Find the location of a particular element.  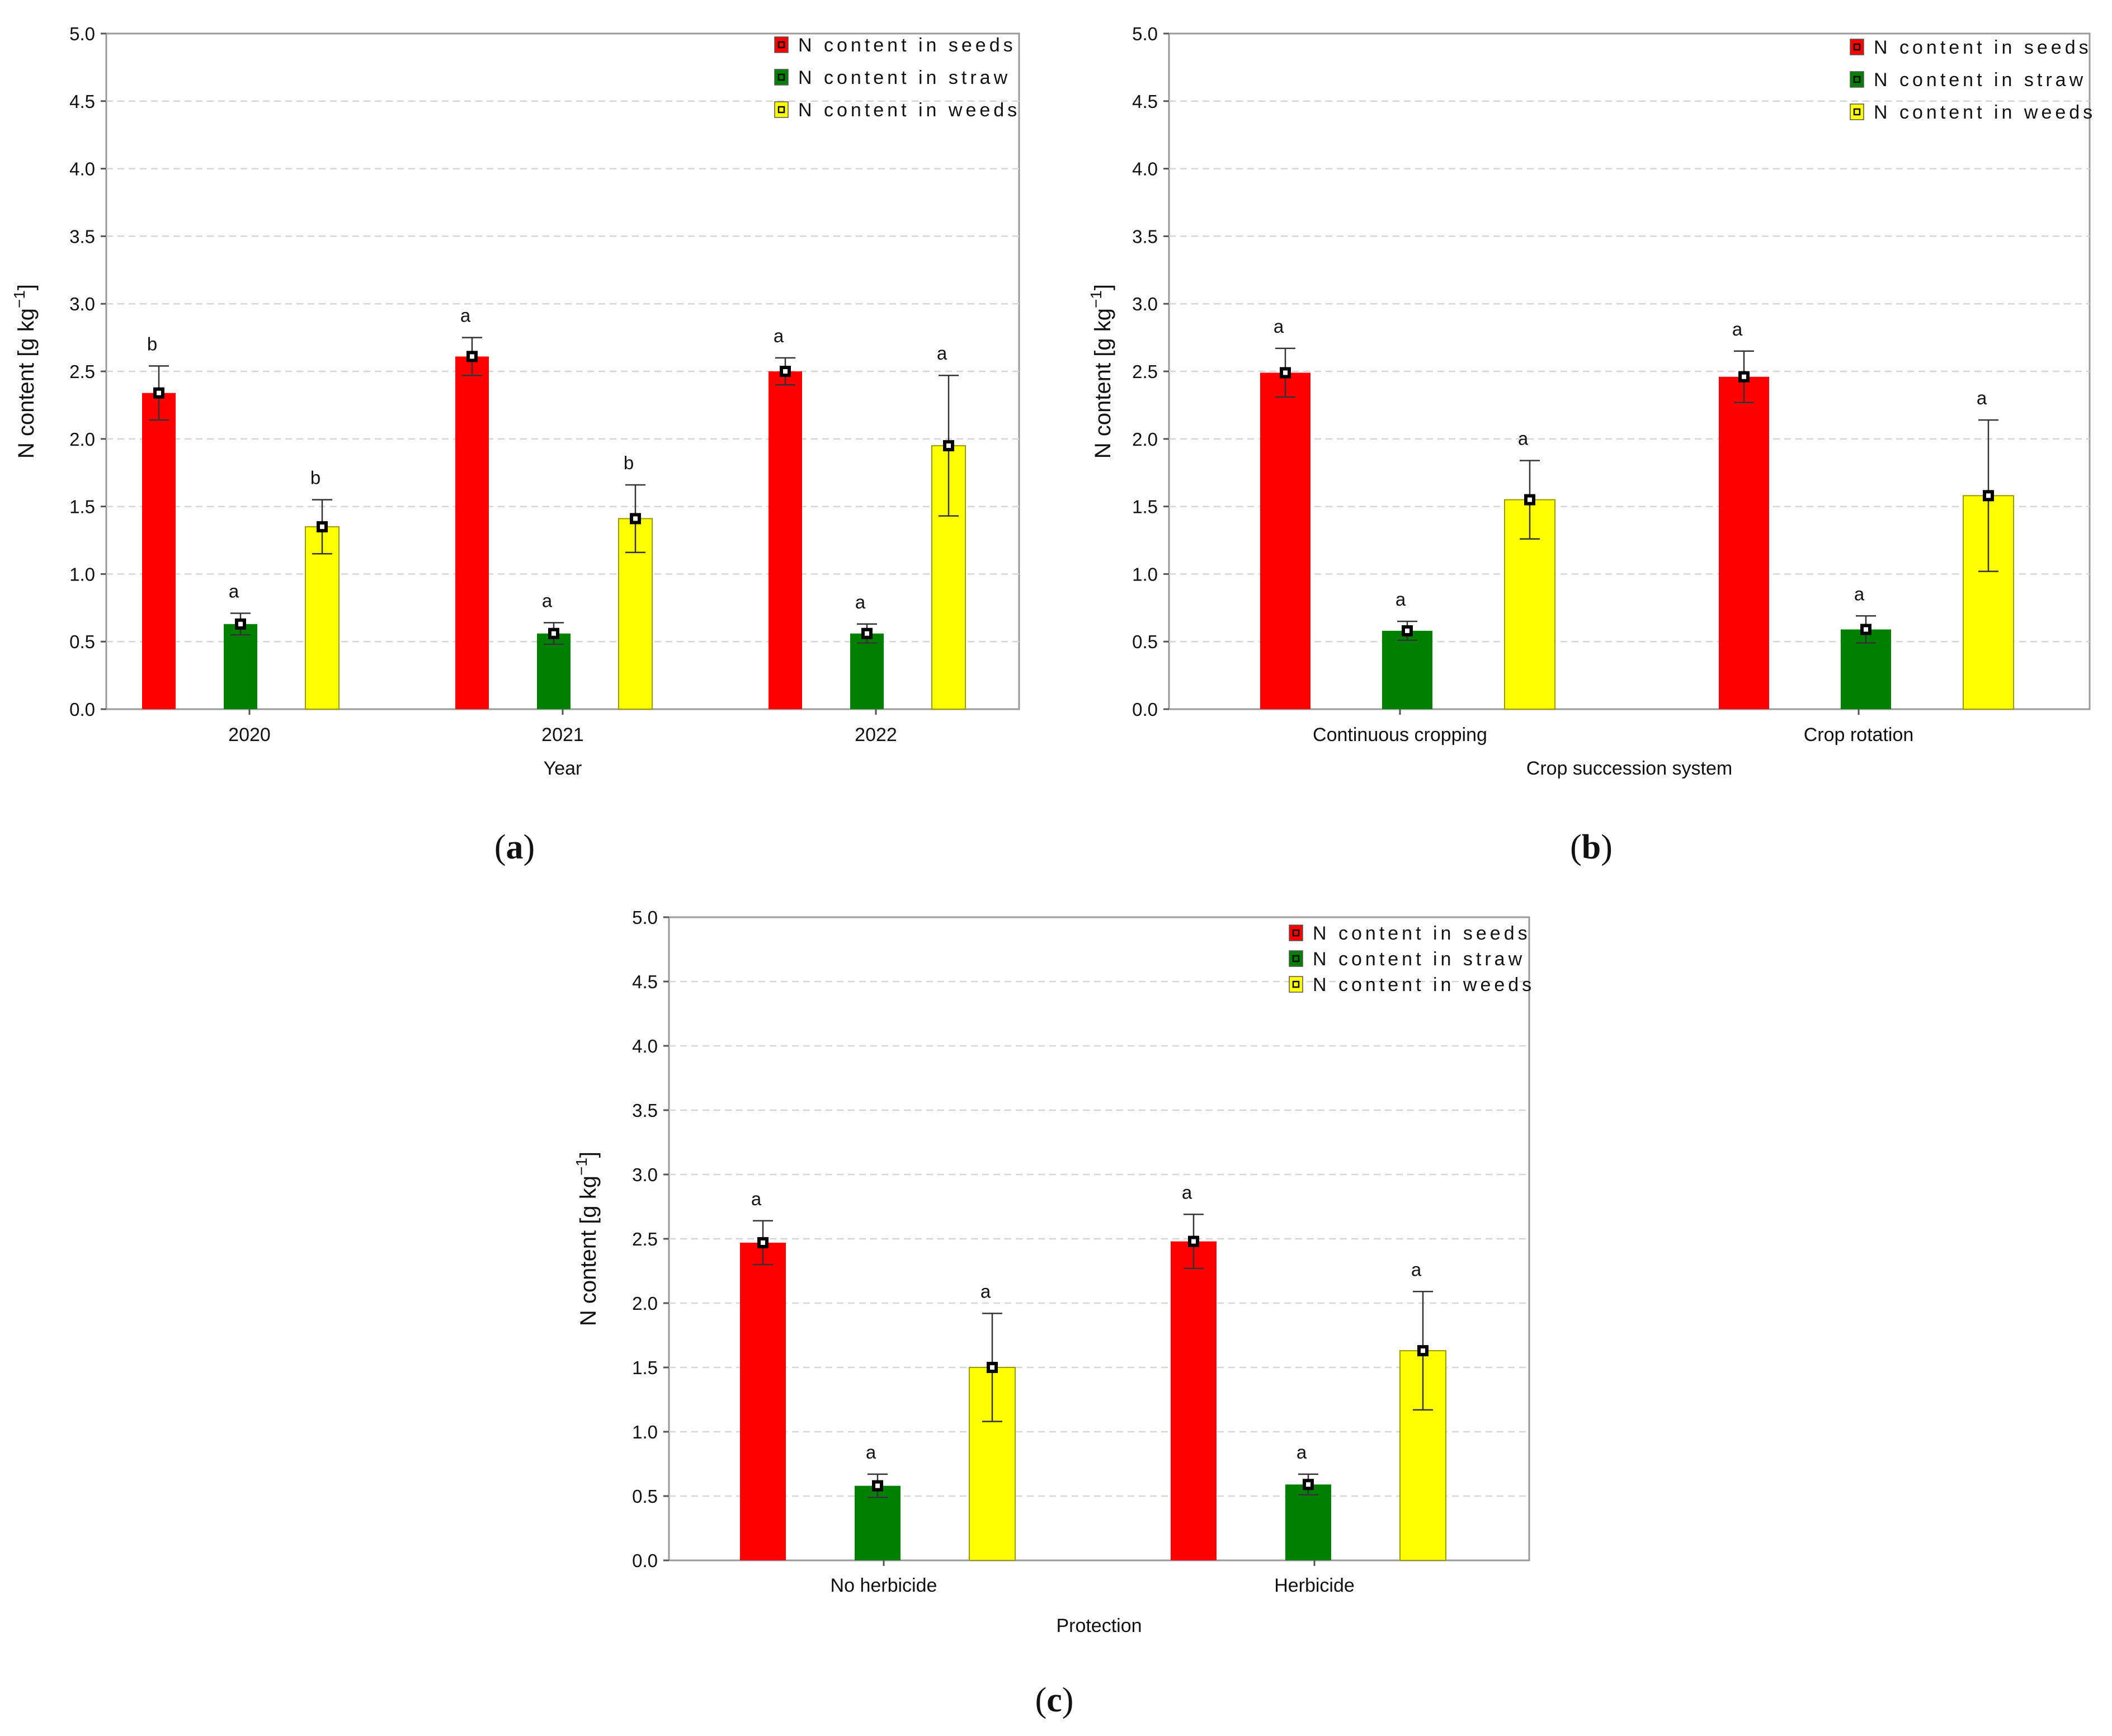

y-axis-label-close: ] is located at coordinates (26, 287).